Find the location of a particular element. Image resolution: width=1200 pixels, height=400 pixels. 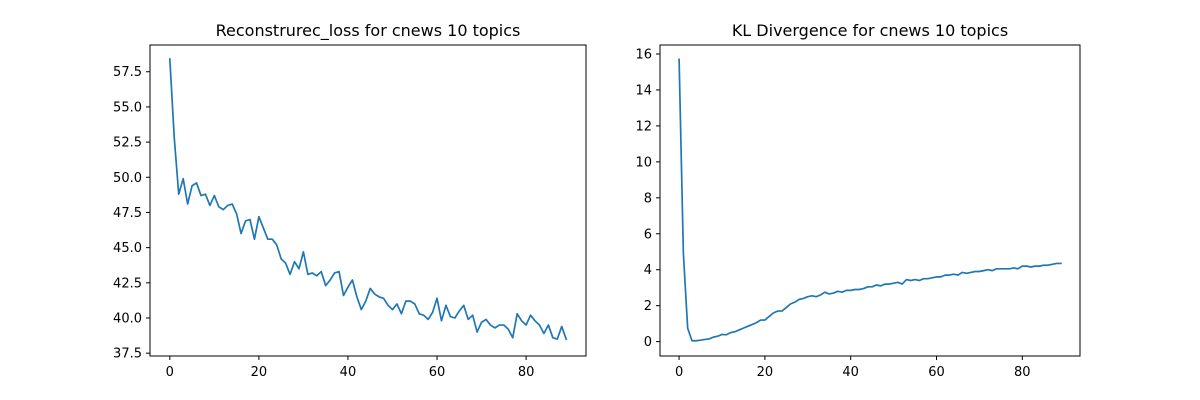

y-tick-label: 12 is located at coordinates (643, 126).